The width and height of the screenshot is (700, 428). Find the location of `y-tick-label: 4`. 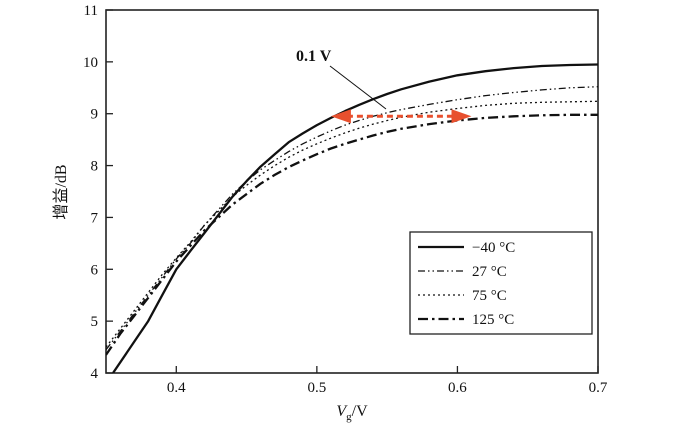

y-tick-label: 4 is located at coordinates (95, 374).